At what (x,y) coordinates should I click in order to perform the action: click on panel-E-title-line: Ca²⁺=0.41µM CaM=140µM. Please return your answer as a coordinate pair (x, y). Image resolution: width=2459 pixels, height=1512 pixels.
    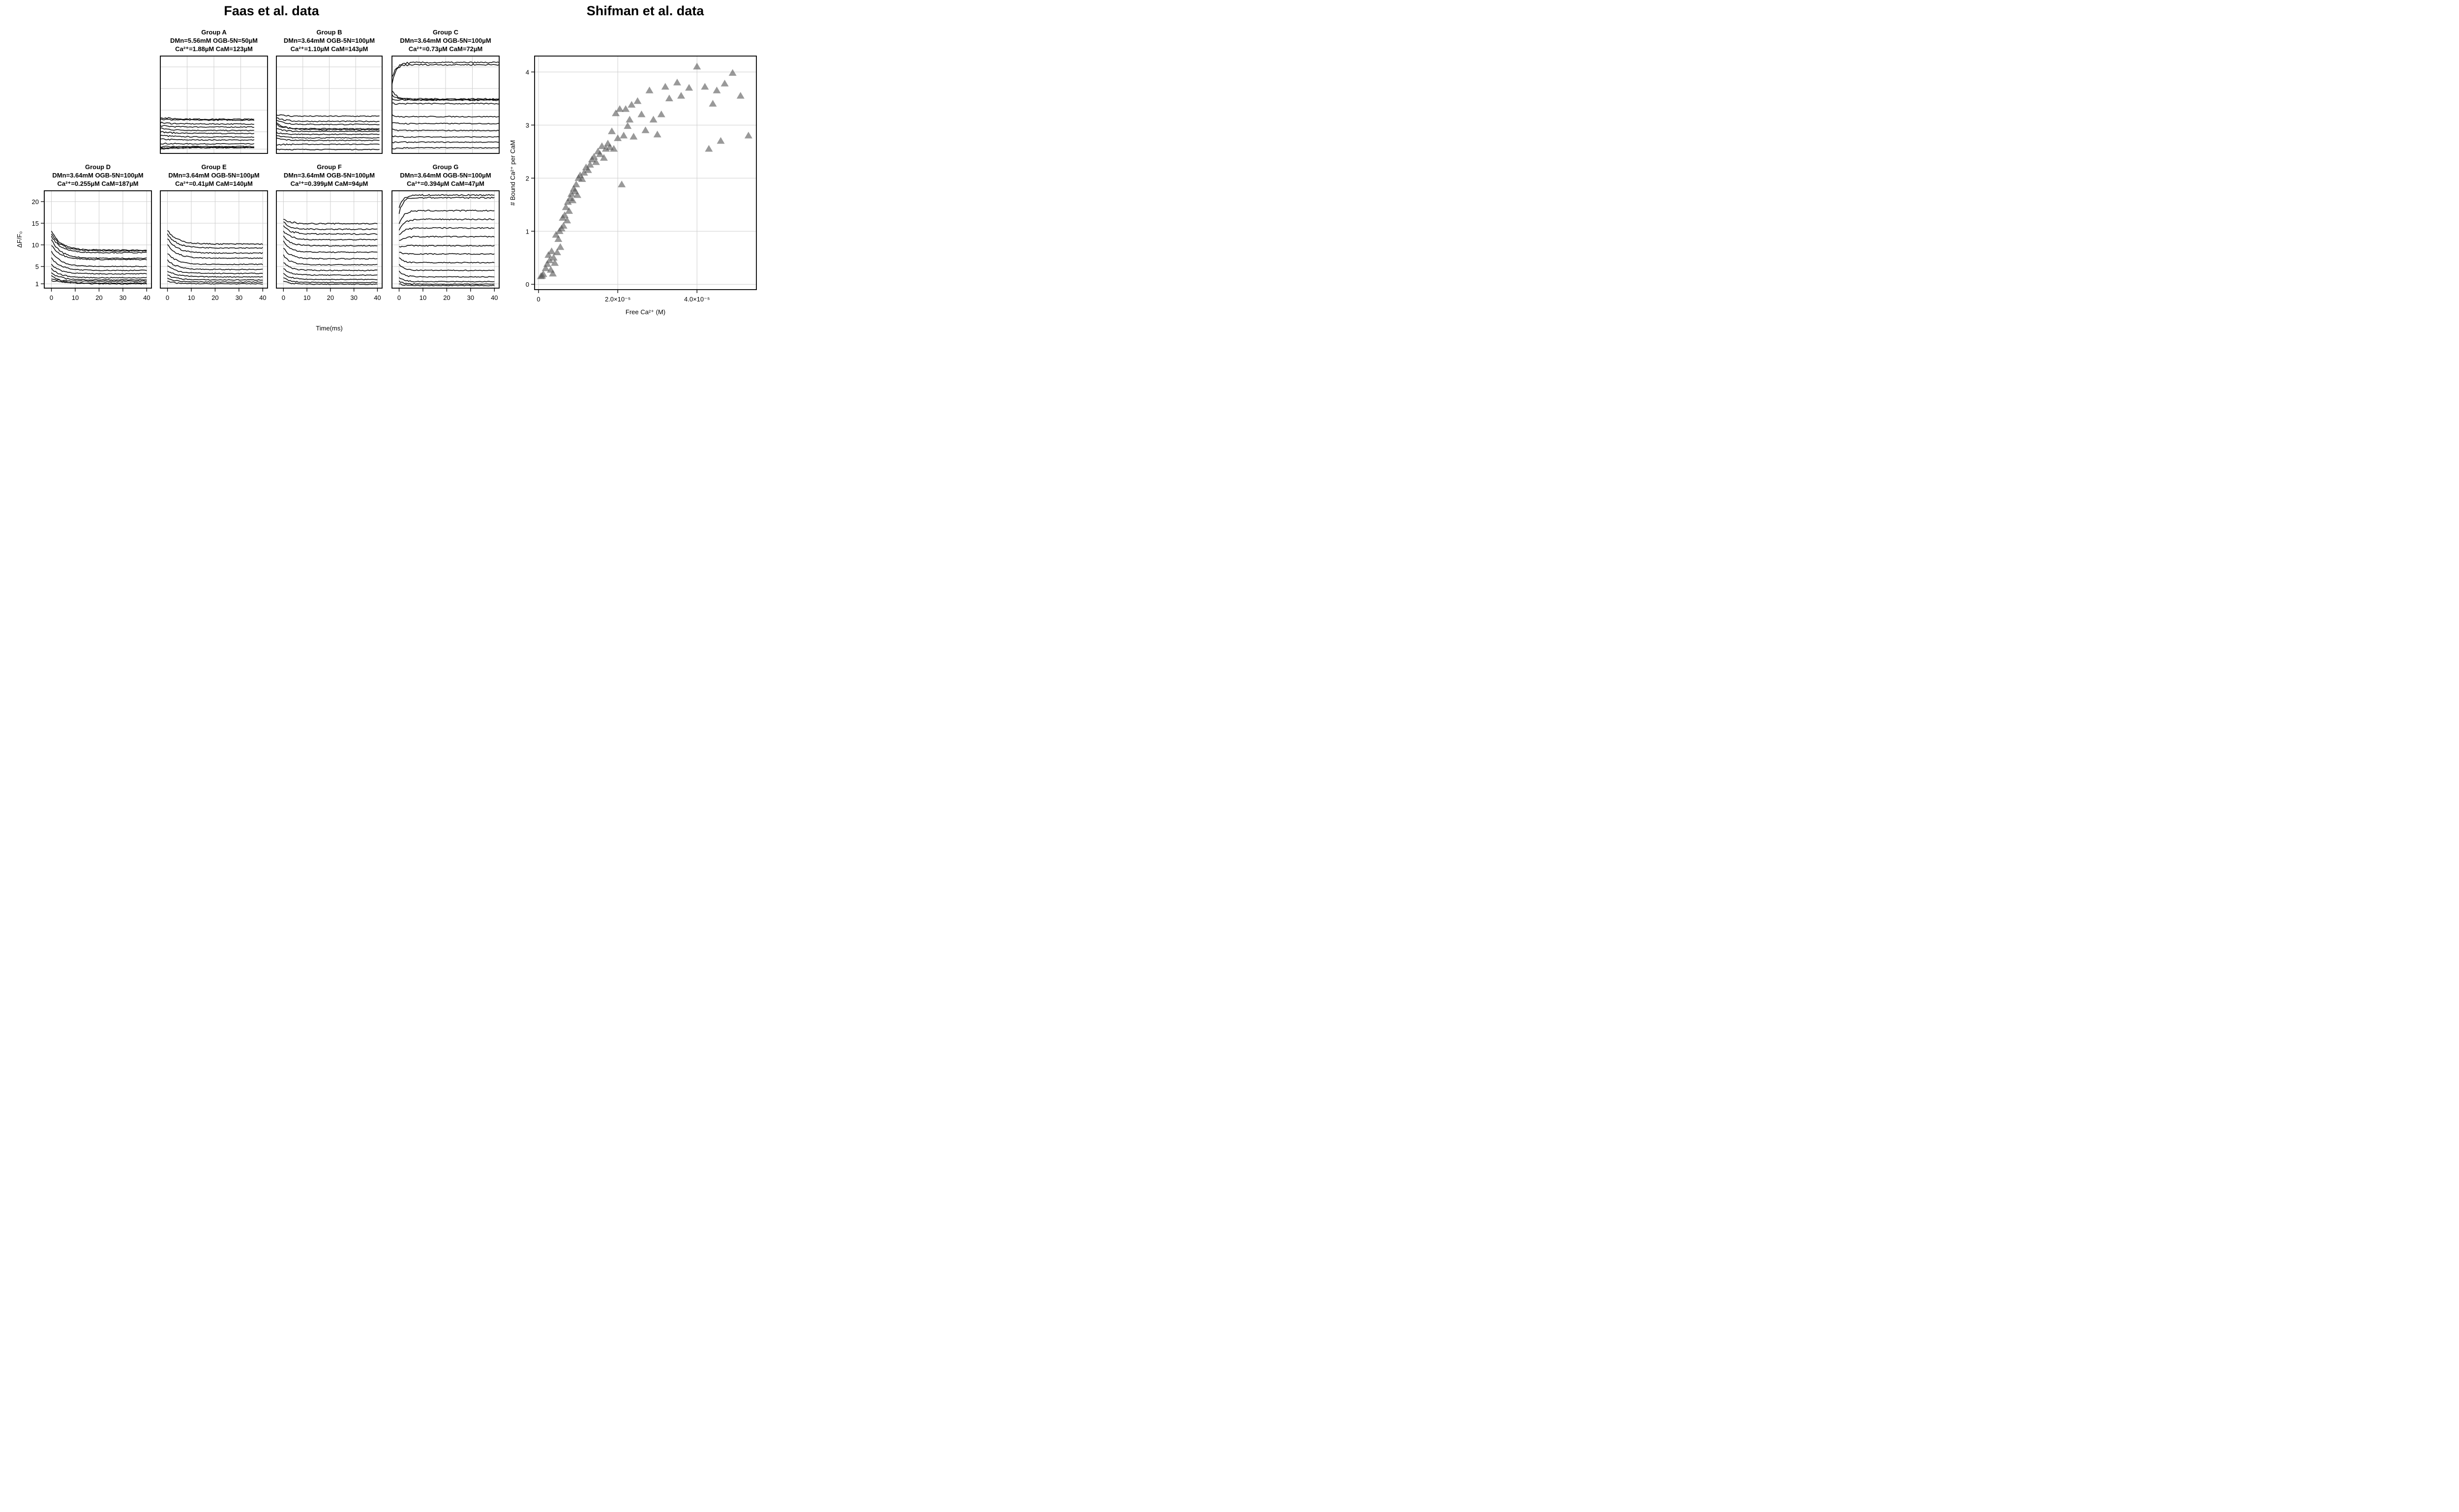
    Looking at the image, I should click on (214, 183).